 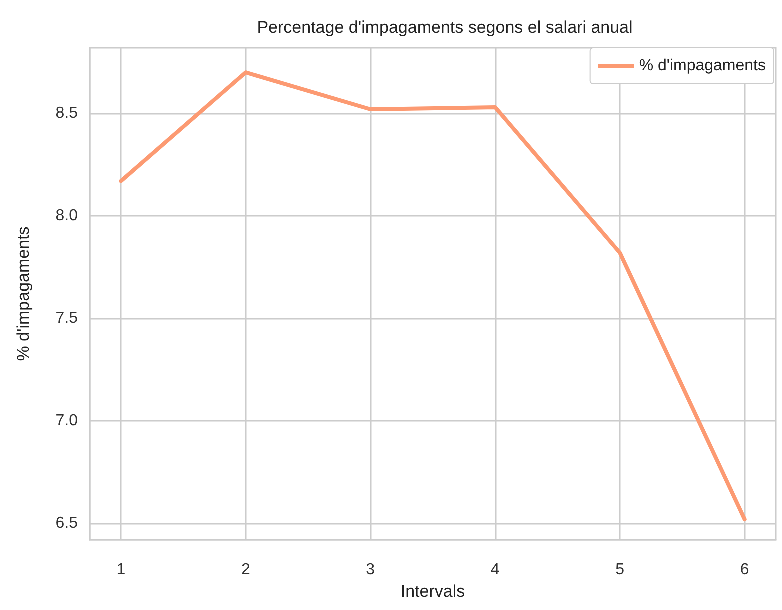 I want to click on x-tick-label: 6, so click(x=745, y=570).